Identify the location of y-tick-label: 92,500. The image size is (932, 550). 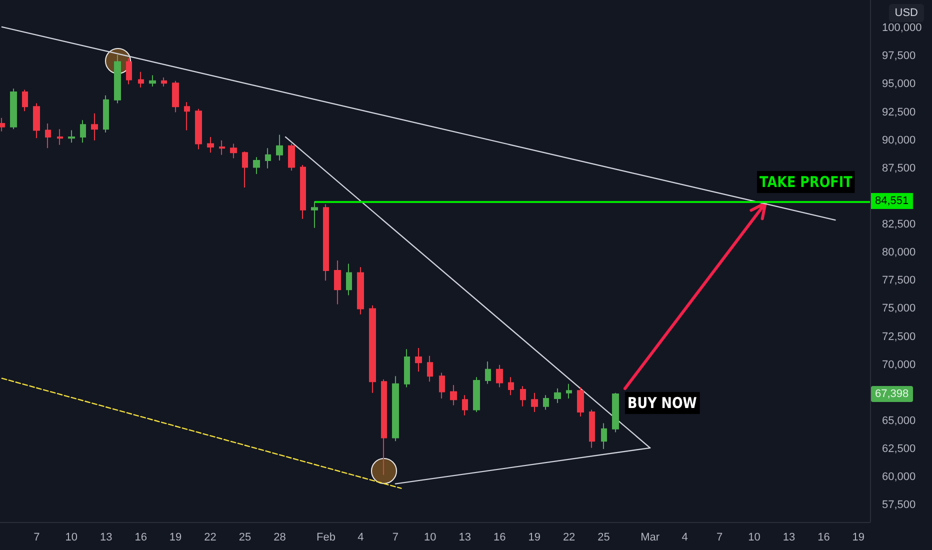
(899, 112).